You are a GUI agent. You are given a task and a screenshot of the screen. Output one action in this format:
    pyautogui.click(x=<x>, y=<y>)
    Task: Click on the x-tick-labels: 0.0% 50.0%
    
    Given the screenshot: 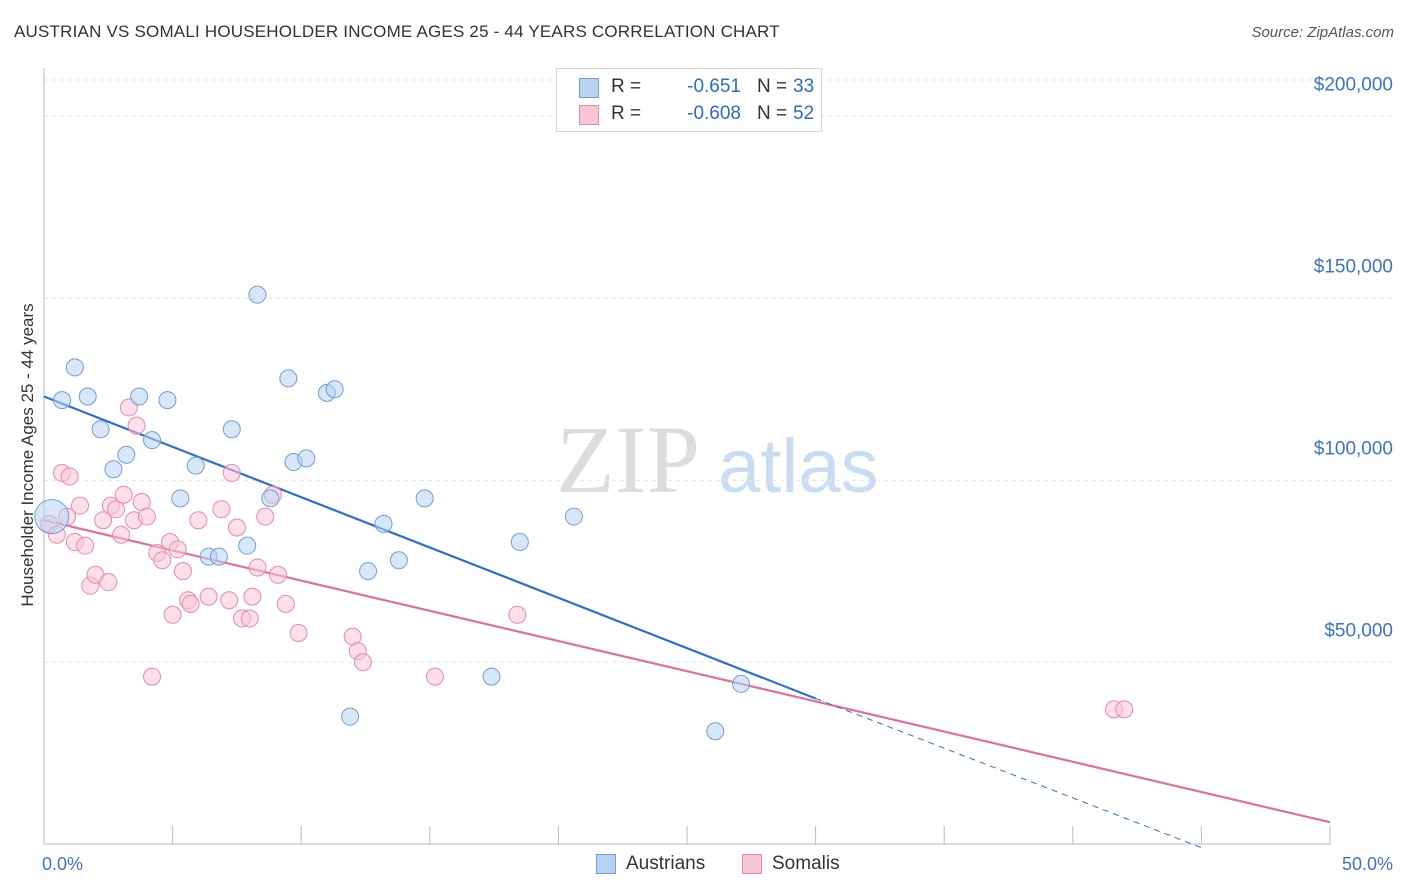 What is the action you would take?
    pyautogui.click(x=717, y=864)
    